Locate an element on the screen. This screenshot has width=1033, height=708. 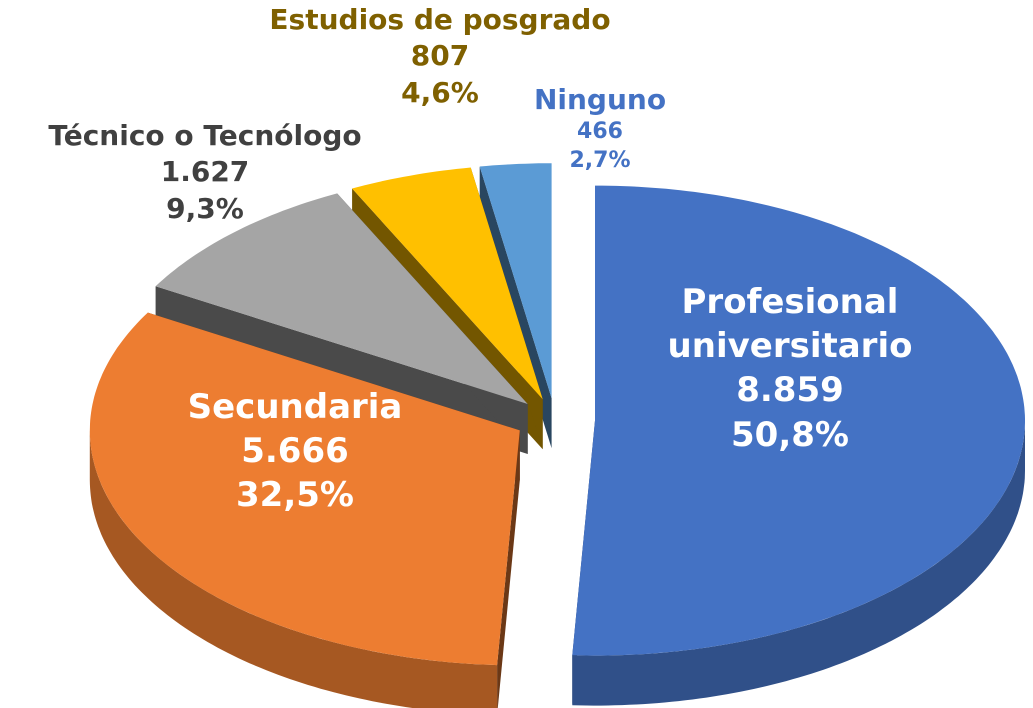
name: Profesional universitario is located at coordinates (790, 324).